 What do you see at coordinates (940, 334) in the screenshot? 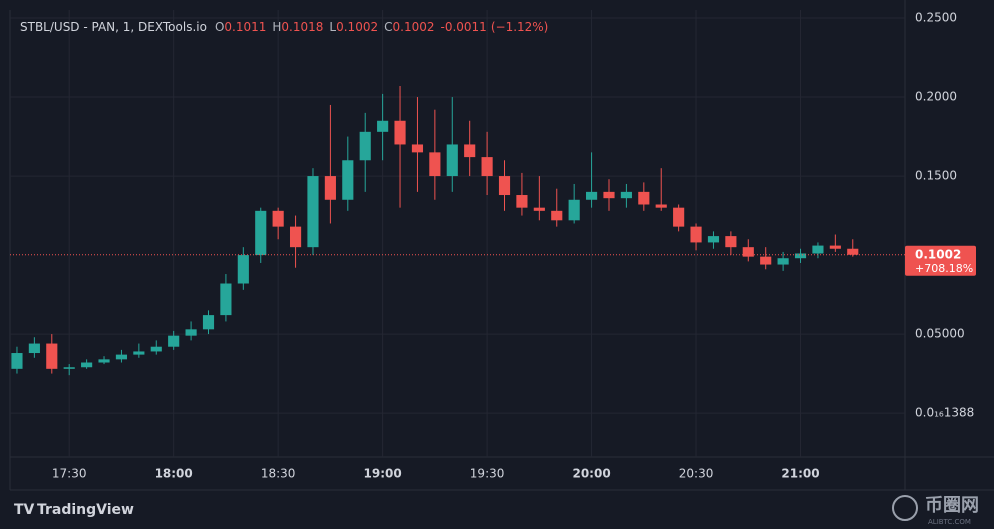
I see `y-tick-label: 0.05000` at bounding box center [940, 334].